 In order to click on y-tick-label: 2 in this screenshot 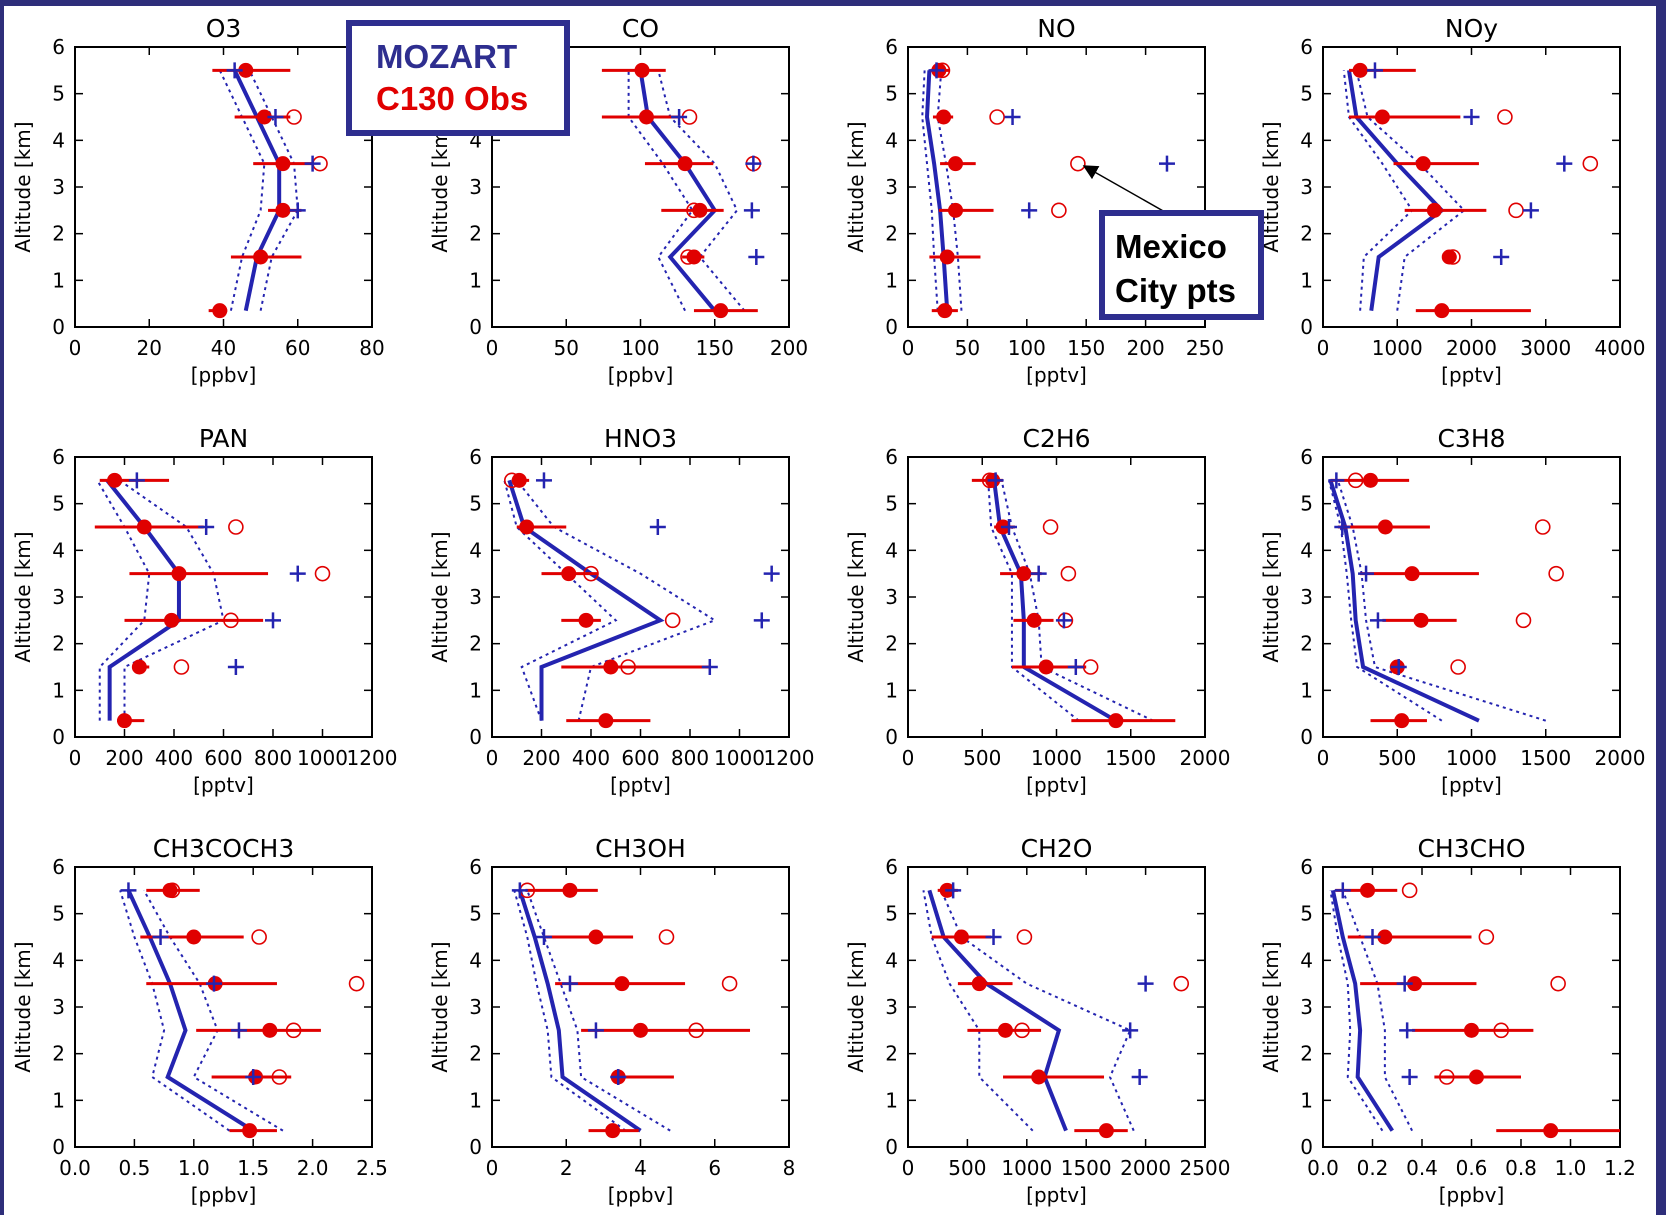, I will do `click(1306, 1054)`.